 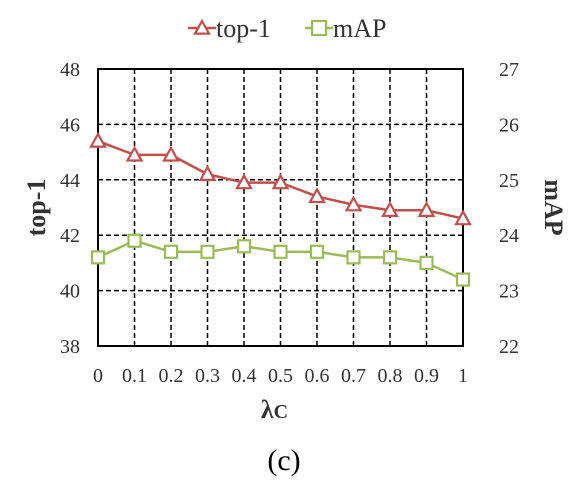 What do you see at coordinates (463, 376) in the screenshot?
I see `x-axis-tick-label: 1` at bounding box center [463, 376].